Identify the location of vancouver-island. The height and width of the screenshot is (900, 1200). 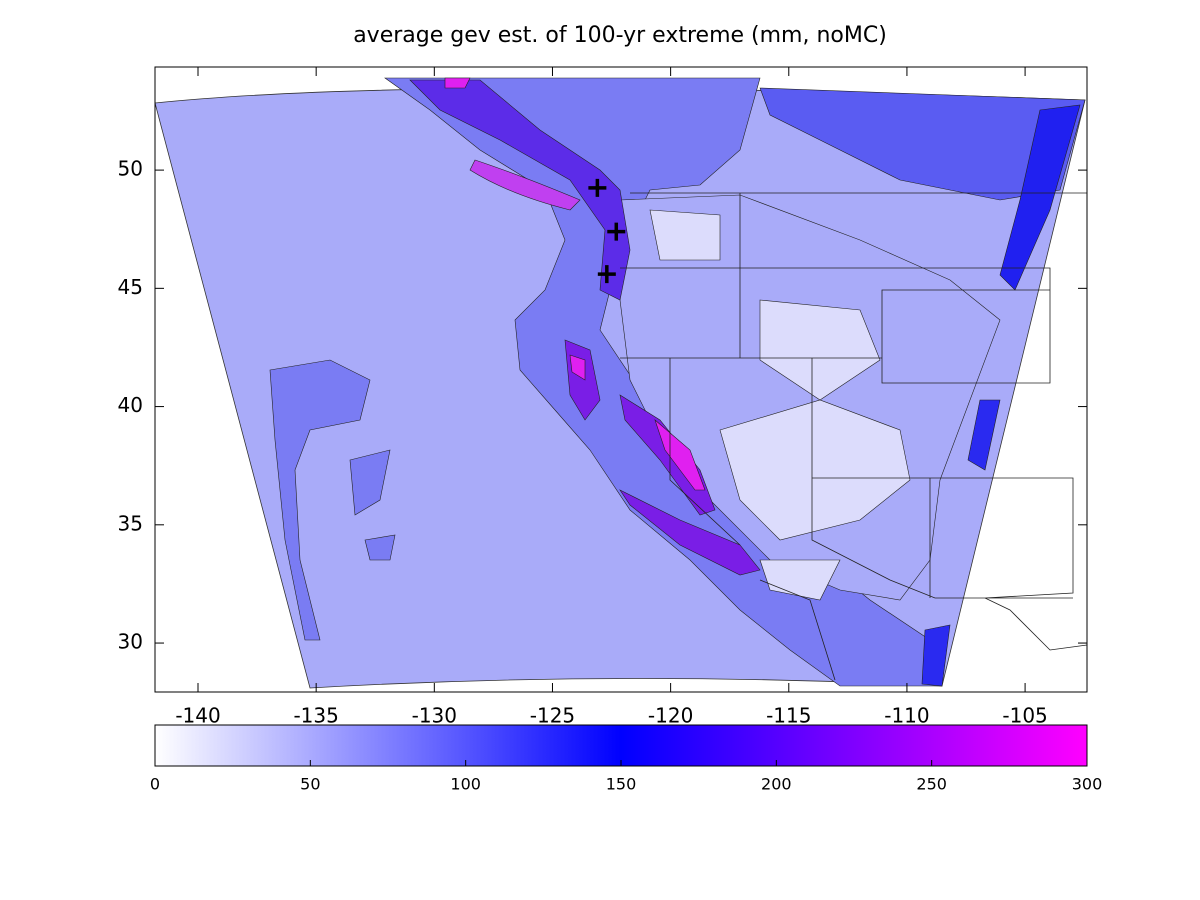
(525, 185).